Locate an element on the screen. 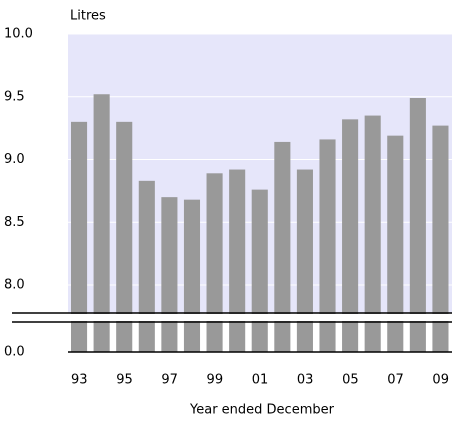 This screenshot has width=452, height=426. x-tick-label: 95 is located at coordinates (124, 380).